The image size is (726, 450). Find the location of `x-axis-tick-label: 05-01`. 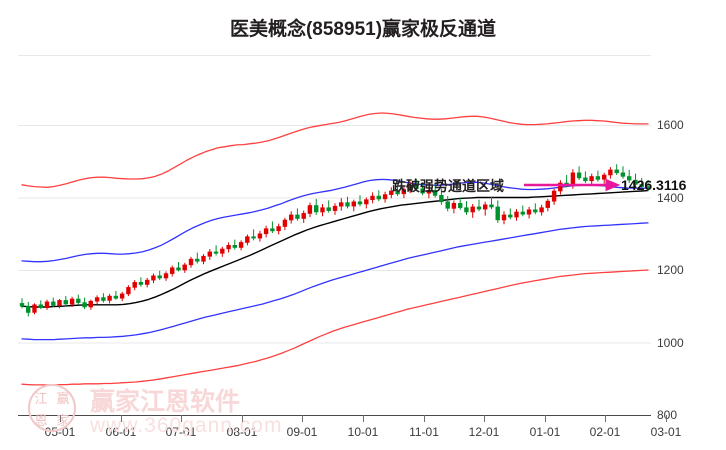

x-axis-tick-label: 05-01 is located at coordinates (60, 432).